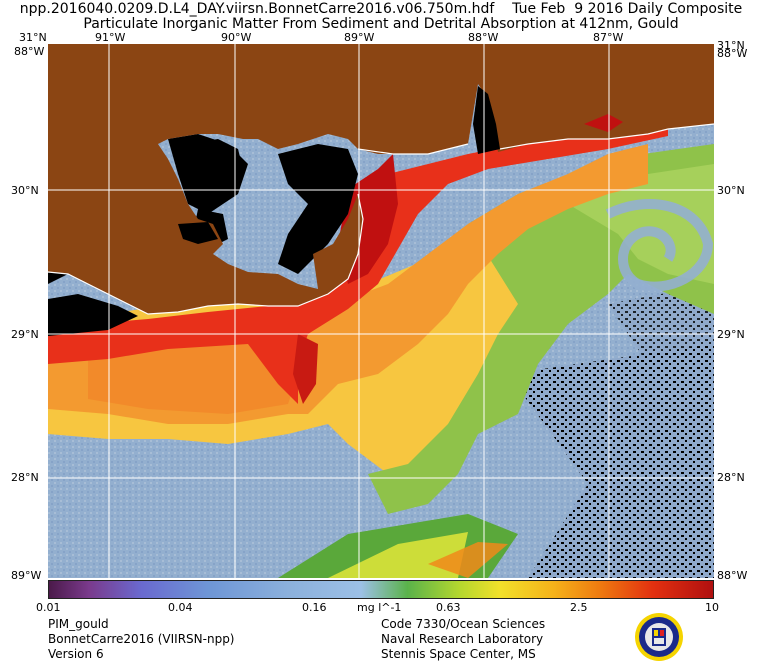 The width and height of the screenshot is (762, 664). I want to click on right-lat-label-30n: 30°N, so click(731, 190).